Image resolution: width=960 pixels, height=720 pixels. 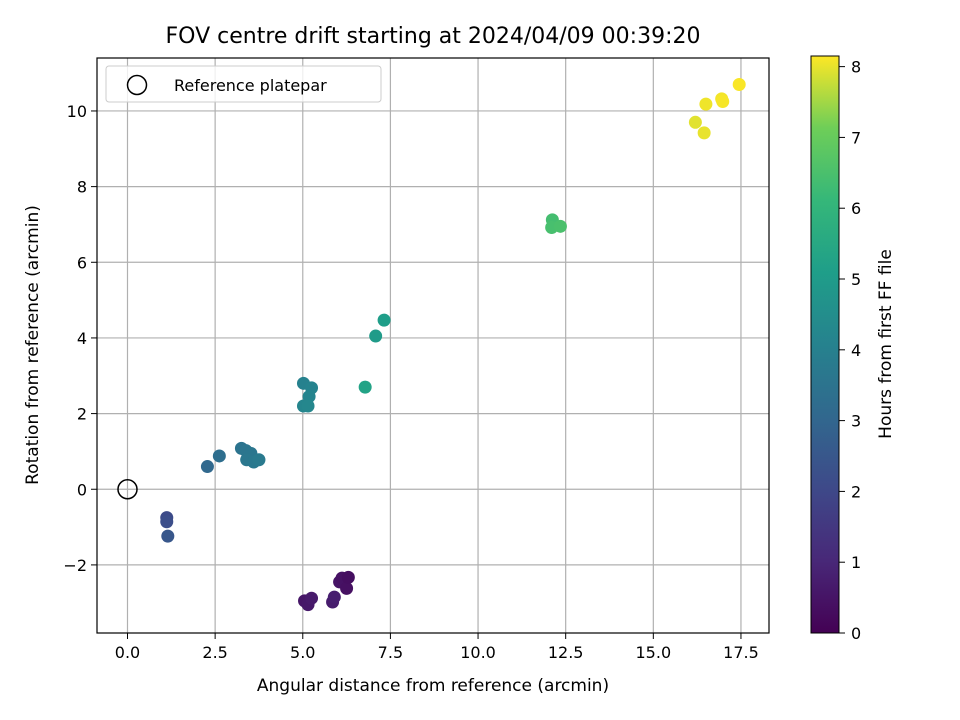 I want to click on x-tick-label: 7.5, so click(x=390, y=652).